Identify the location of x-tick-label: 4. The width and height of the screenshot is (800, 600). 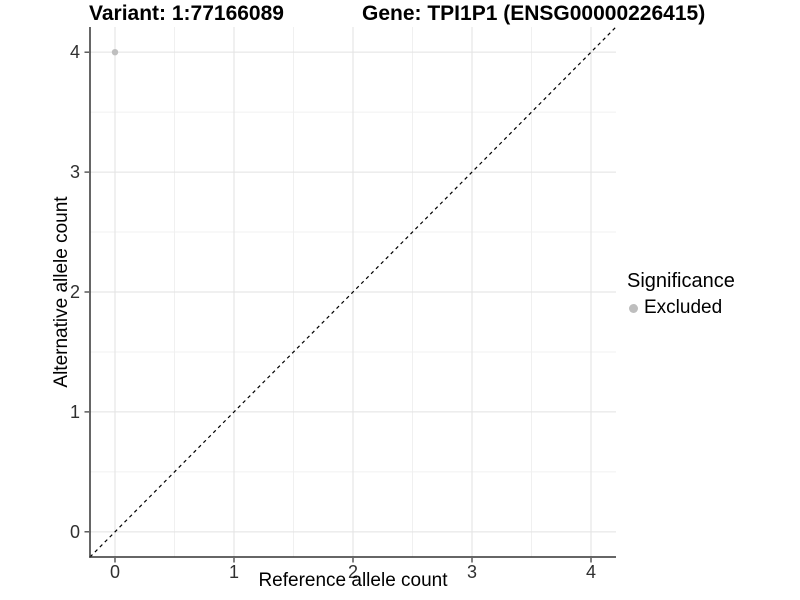
(591, 572).